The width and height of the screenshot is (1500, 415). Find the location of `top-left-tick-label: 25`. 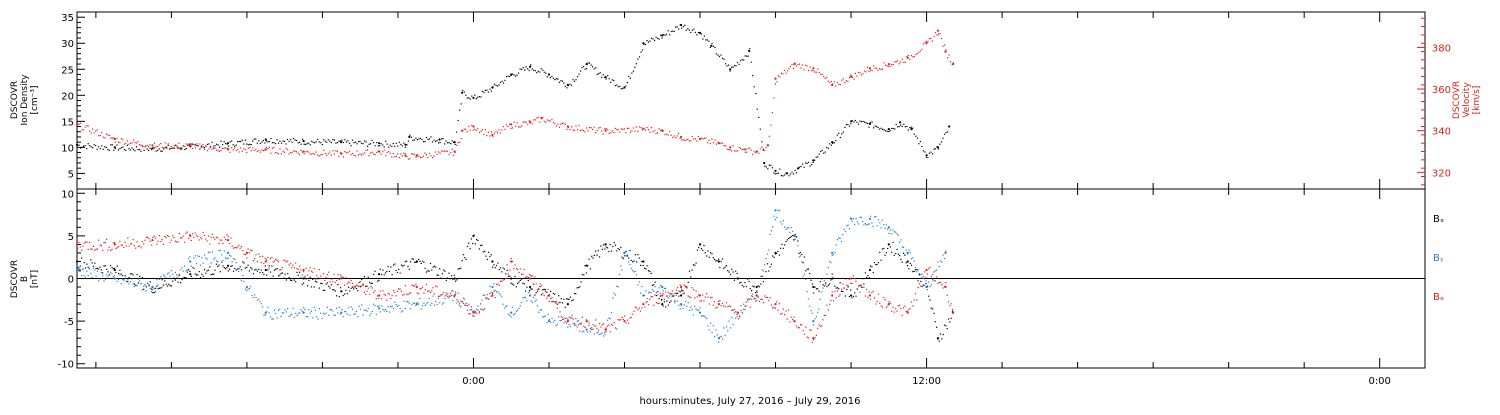

top-left-tick-label: 25 is located at coordinates (67, 70).